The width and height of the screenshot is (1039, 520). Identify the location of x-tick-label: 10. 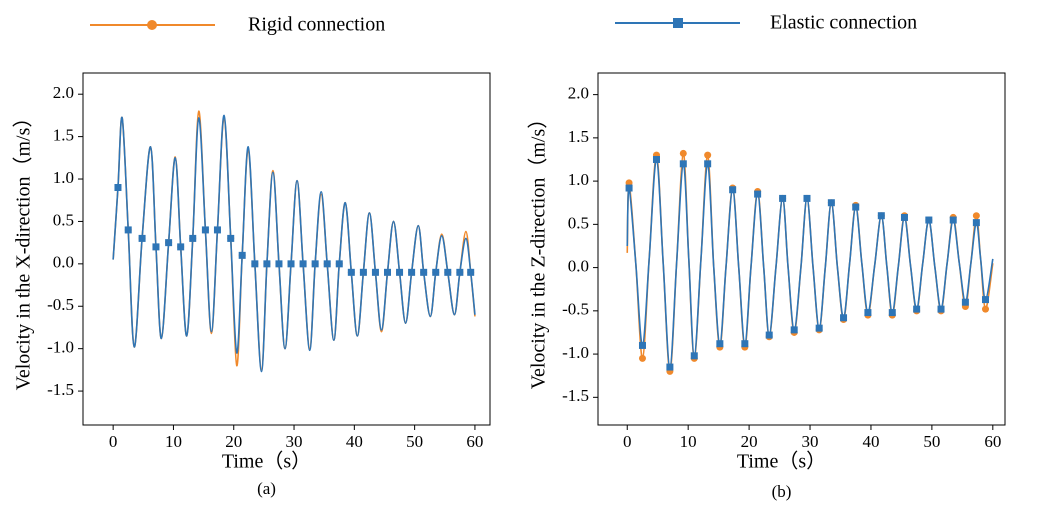
(173, 441).